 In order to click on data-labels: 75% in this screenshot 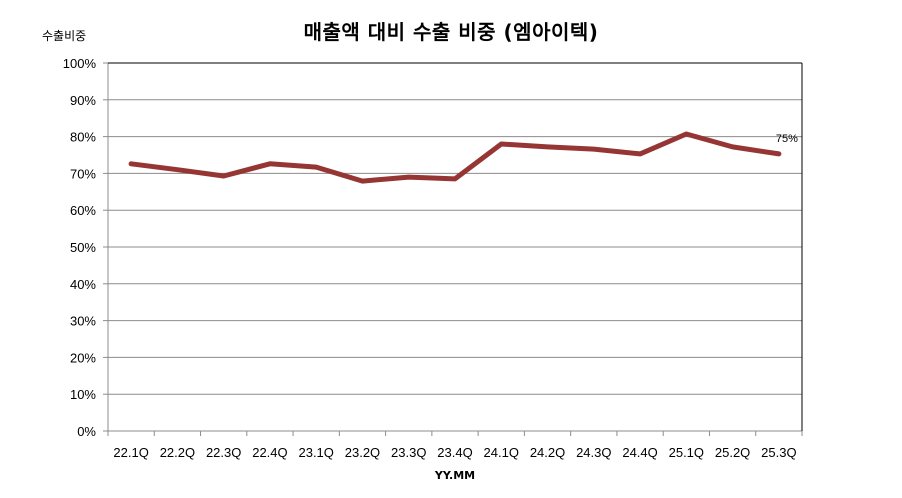, I will do `click(787, 139)`.